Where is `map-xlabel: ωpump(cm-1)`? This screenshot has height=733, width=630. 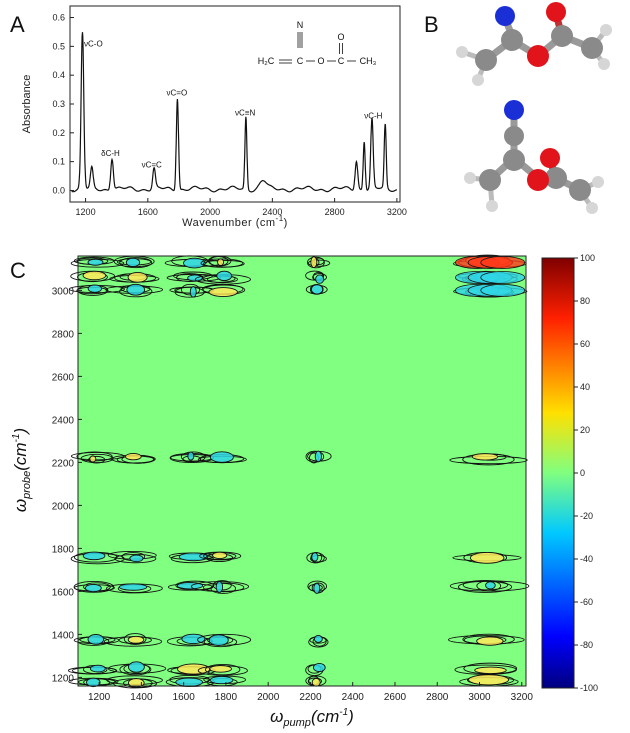 map-xlabel: ωpump(cm-1) is located at coordinates (312, 718).